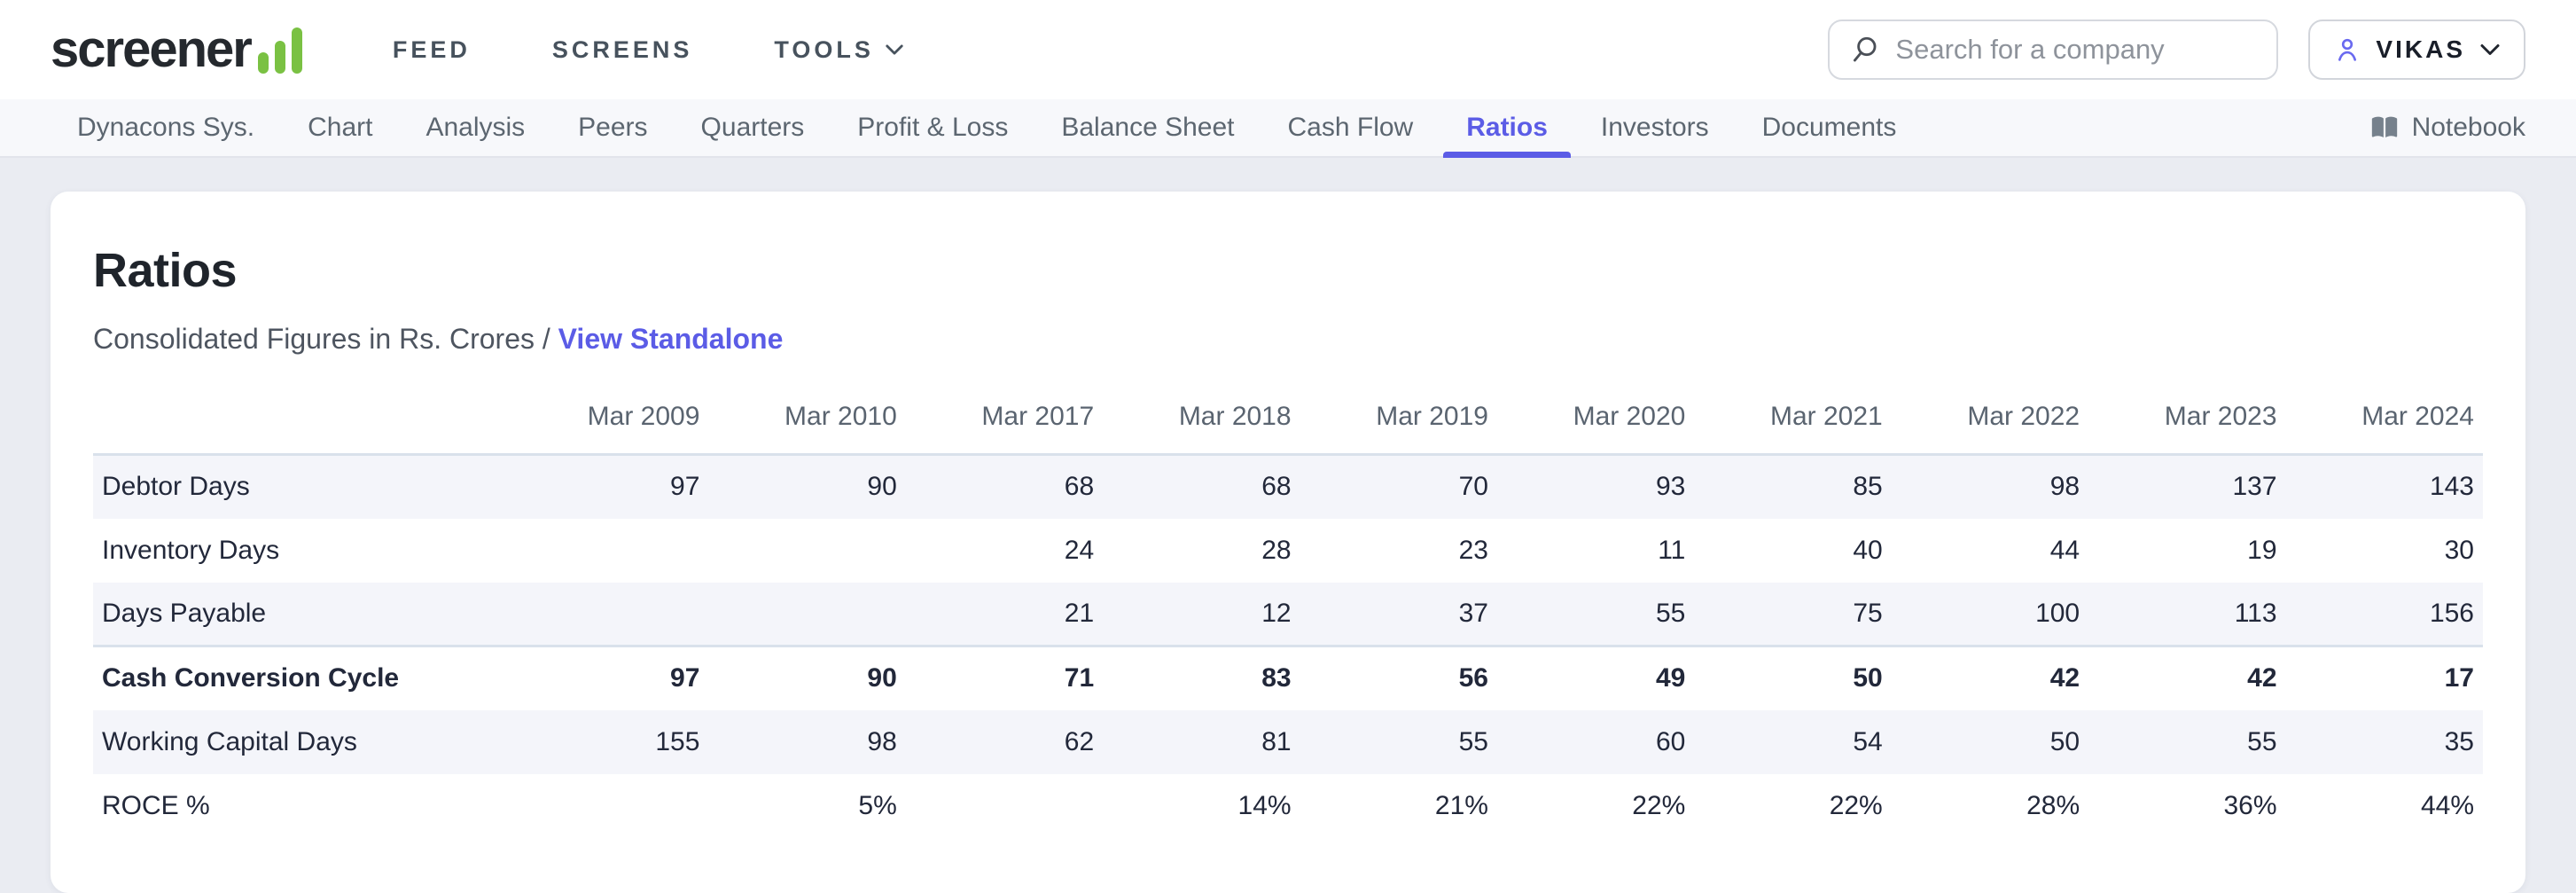 Image resolution: width=2576 pixels, height=893 pixels. What do you see at coordinates (1148, 127) in the screenshot?
I see `tab-balance-sheet: Balance Sheet` at bounding box center [1148, 127].